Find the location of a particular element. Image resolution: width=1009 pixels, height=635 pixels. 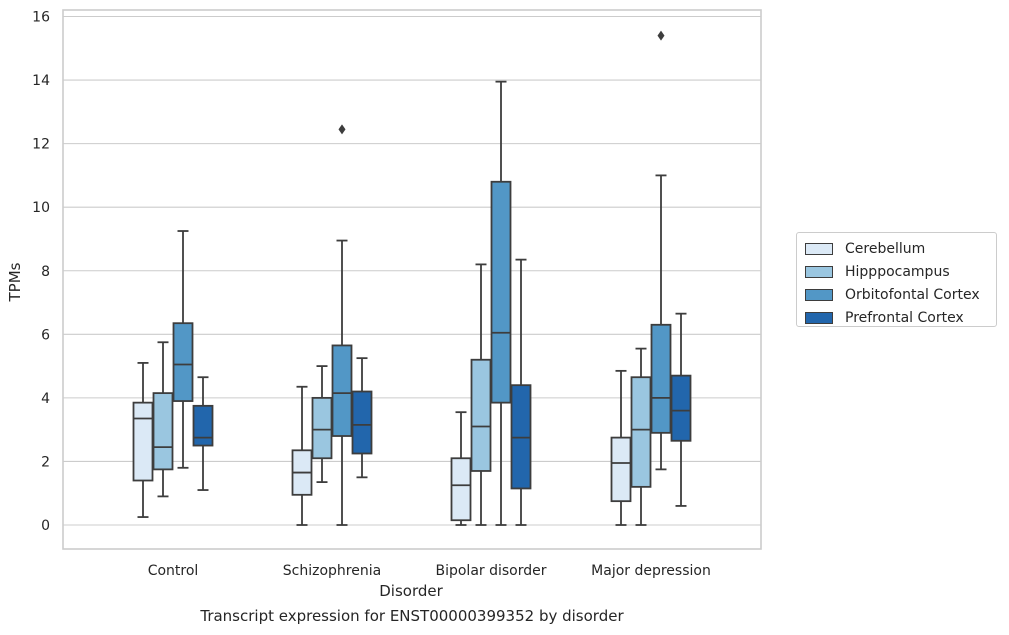

legend-label: Cerebellum is located at coordinates (885, 248).